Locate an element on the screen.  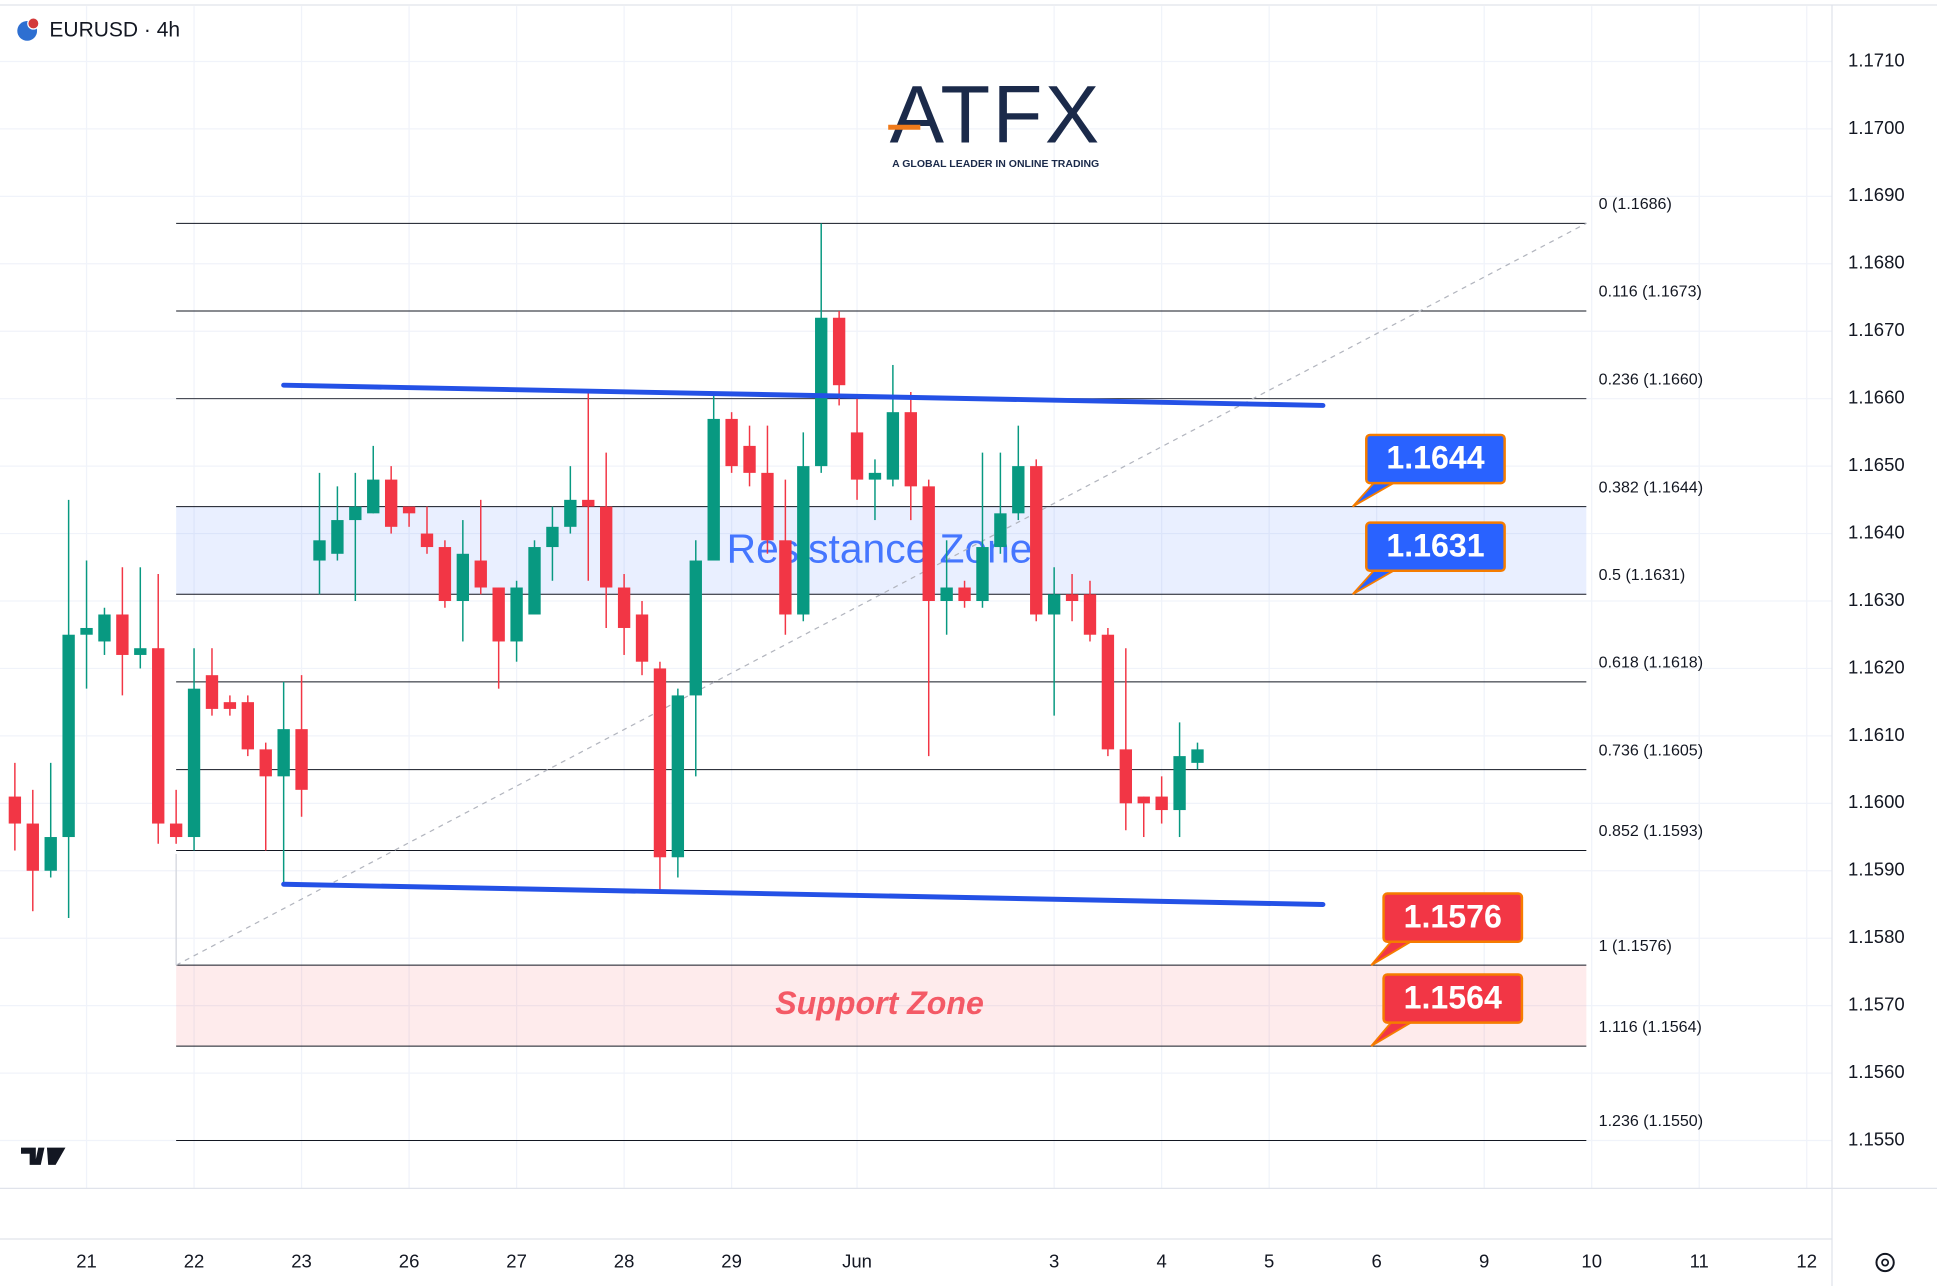
zone-label: Support Zone is located at coordinates (879, 1003).